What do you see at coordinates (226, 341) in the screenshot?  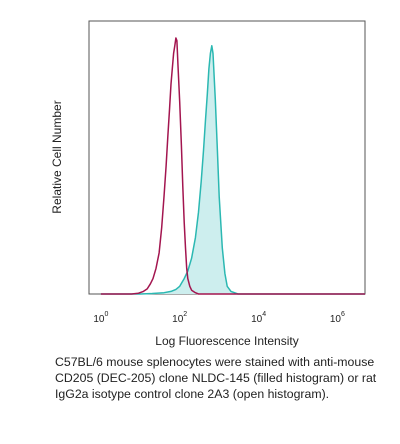 I see `x-axis-label: Log Fluorescence Intensity` at bounding box center [226, 341].